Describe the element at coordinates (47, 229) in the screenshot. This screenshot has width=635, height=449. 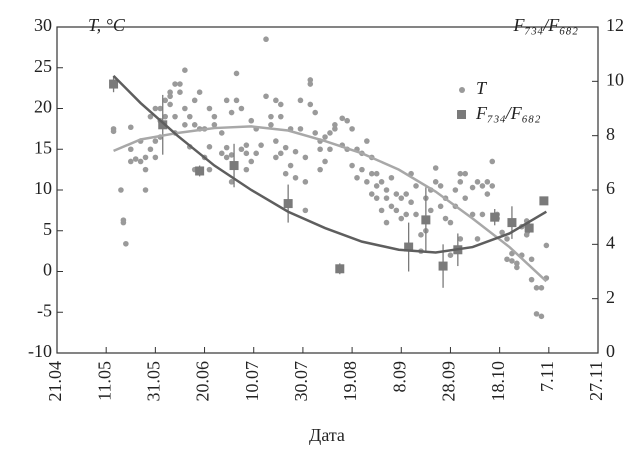
I see `y-tick-label: 5` at that location.